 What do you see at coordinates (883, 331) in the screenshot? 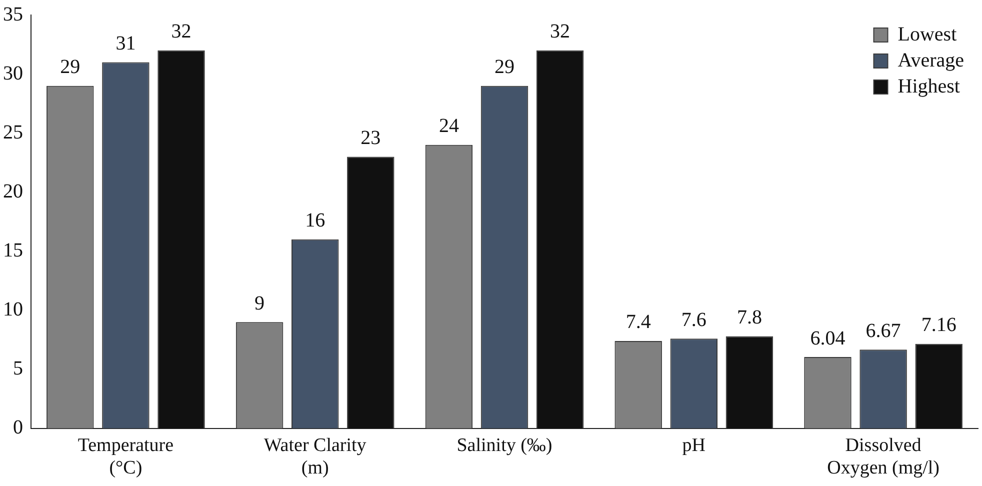
I see `data-label: 6.67` at bounding box center [883, 331].